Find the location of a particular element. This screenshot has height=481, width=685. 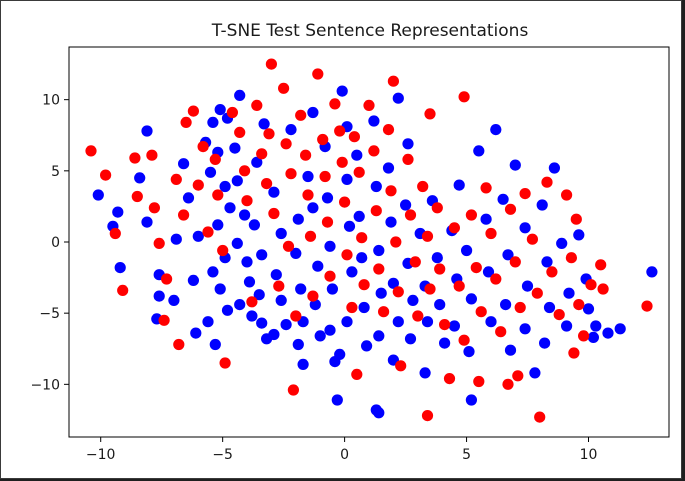

y-tick-label: 5 is located at coordinates (55, 172).